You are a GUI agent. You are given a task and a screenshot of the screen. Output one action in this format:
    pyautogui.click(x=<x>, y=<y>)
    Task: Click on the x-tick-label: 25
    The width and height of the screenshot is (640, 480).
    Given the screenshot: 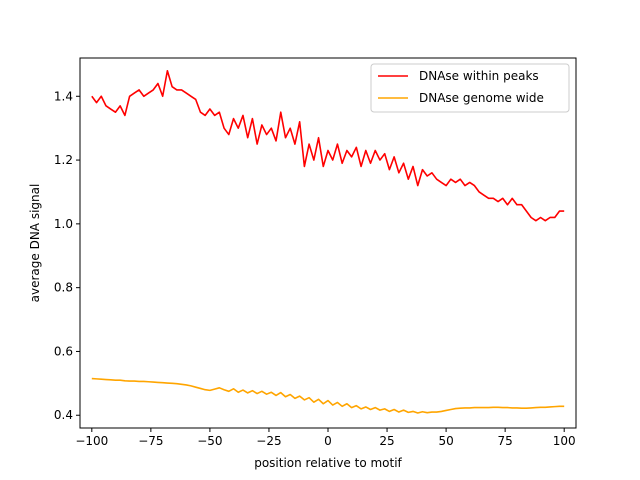 What is the action you would take?
    pyautogui.click(x=386, y=441)
    